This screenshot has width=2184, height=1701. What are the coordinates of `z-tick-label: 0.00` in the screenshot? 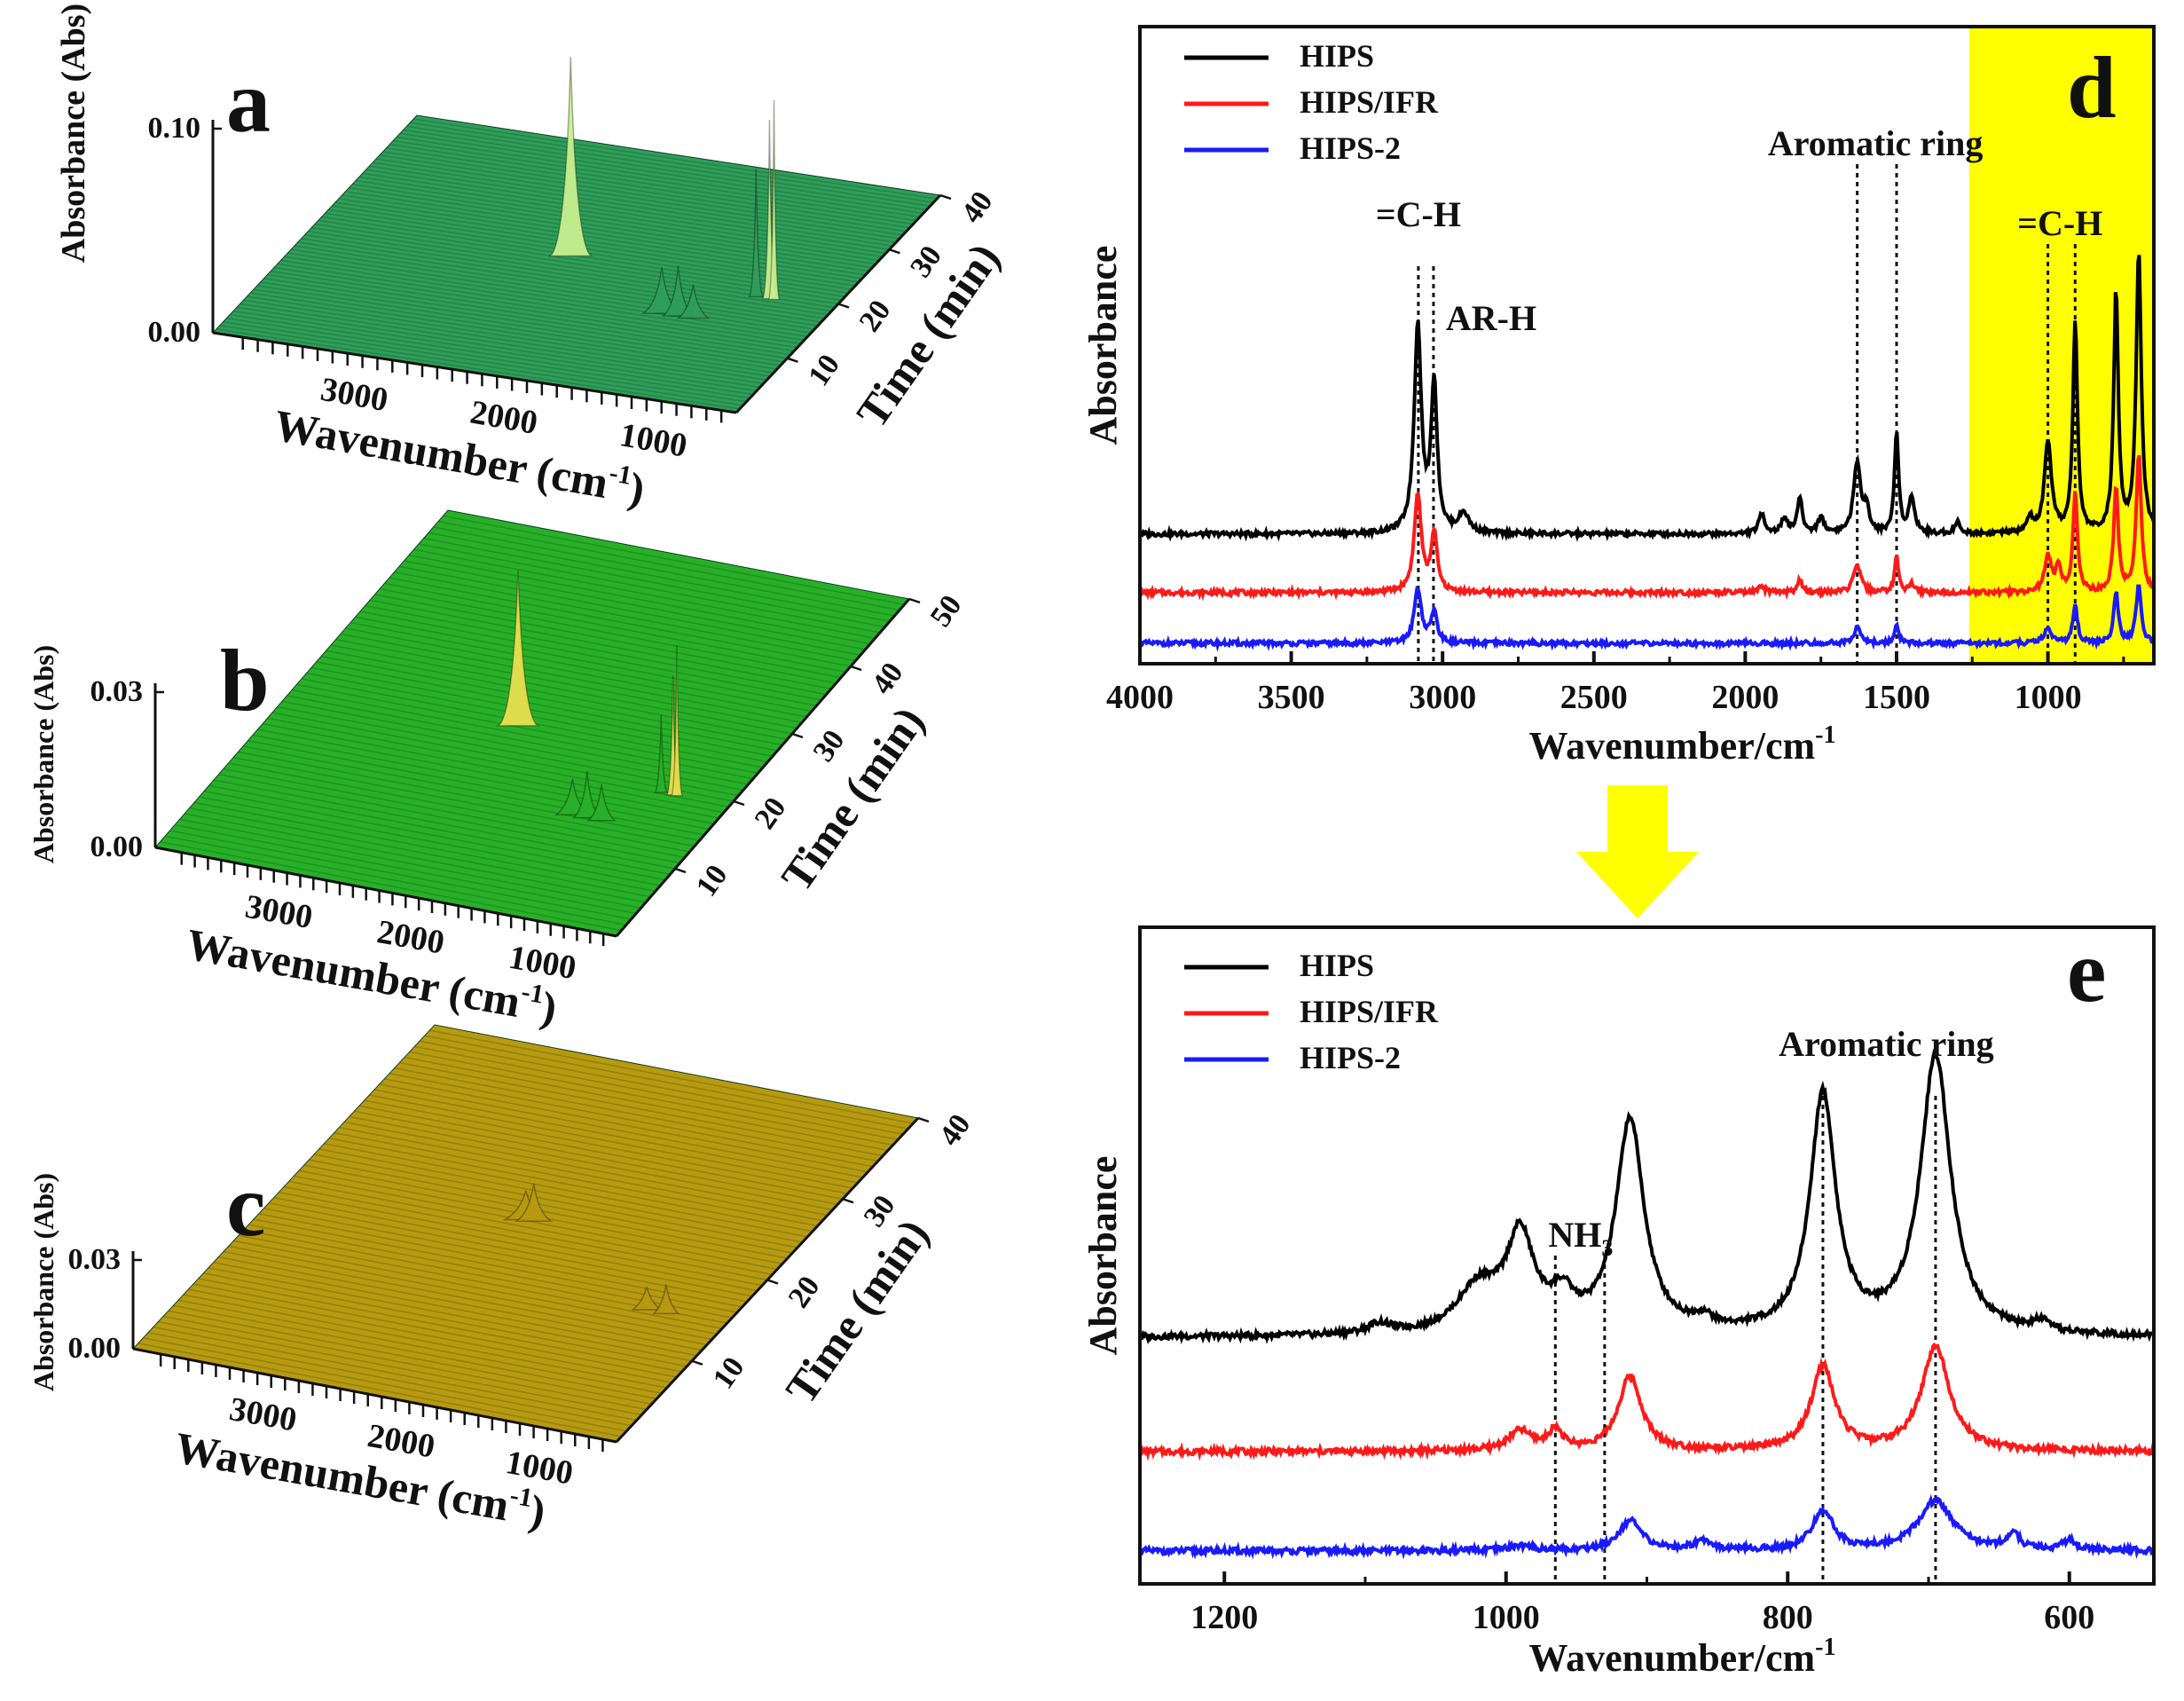 It's located at (95, 1348).